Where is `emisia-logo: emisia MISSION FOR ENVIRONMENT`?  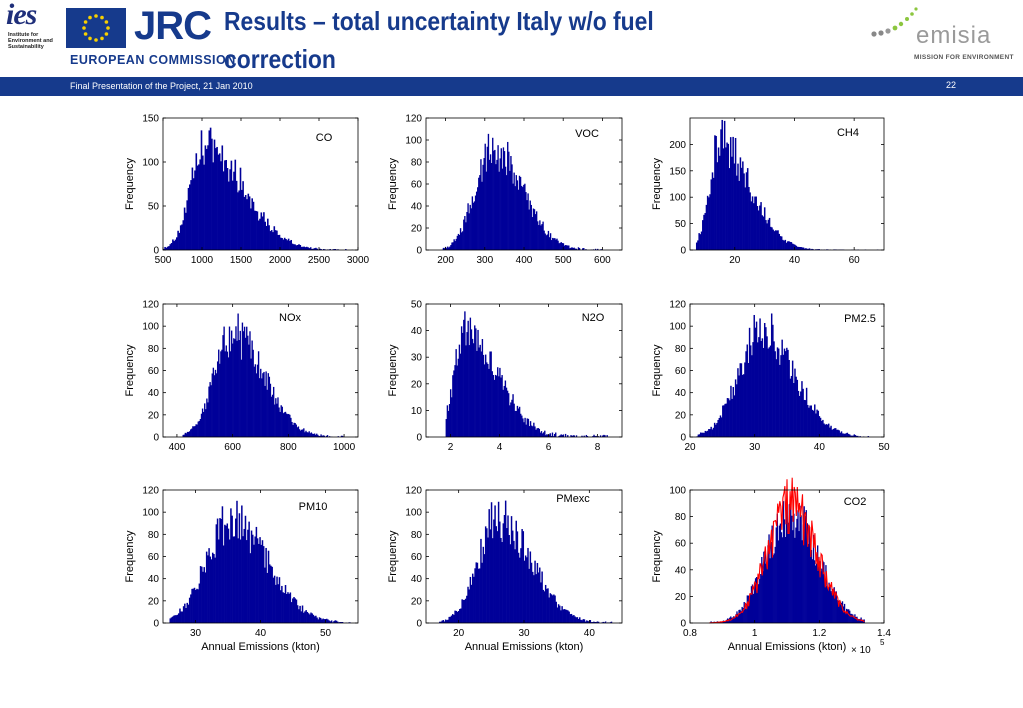 emisia-logo: emisia MISSION FOR ENVIRONMENT is located at coordinates (945, 36).